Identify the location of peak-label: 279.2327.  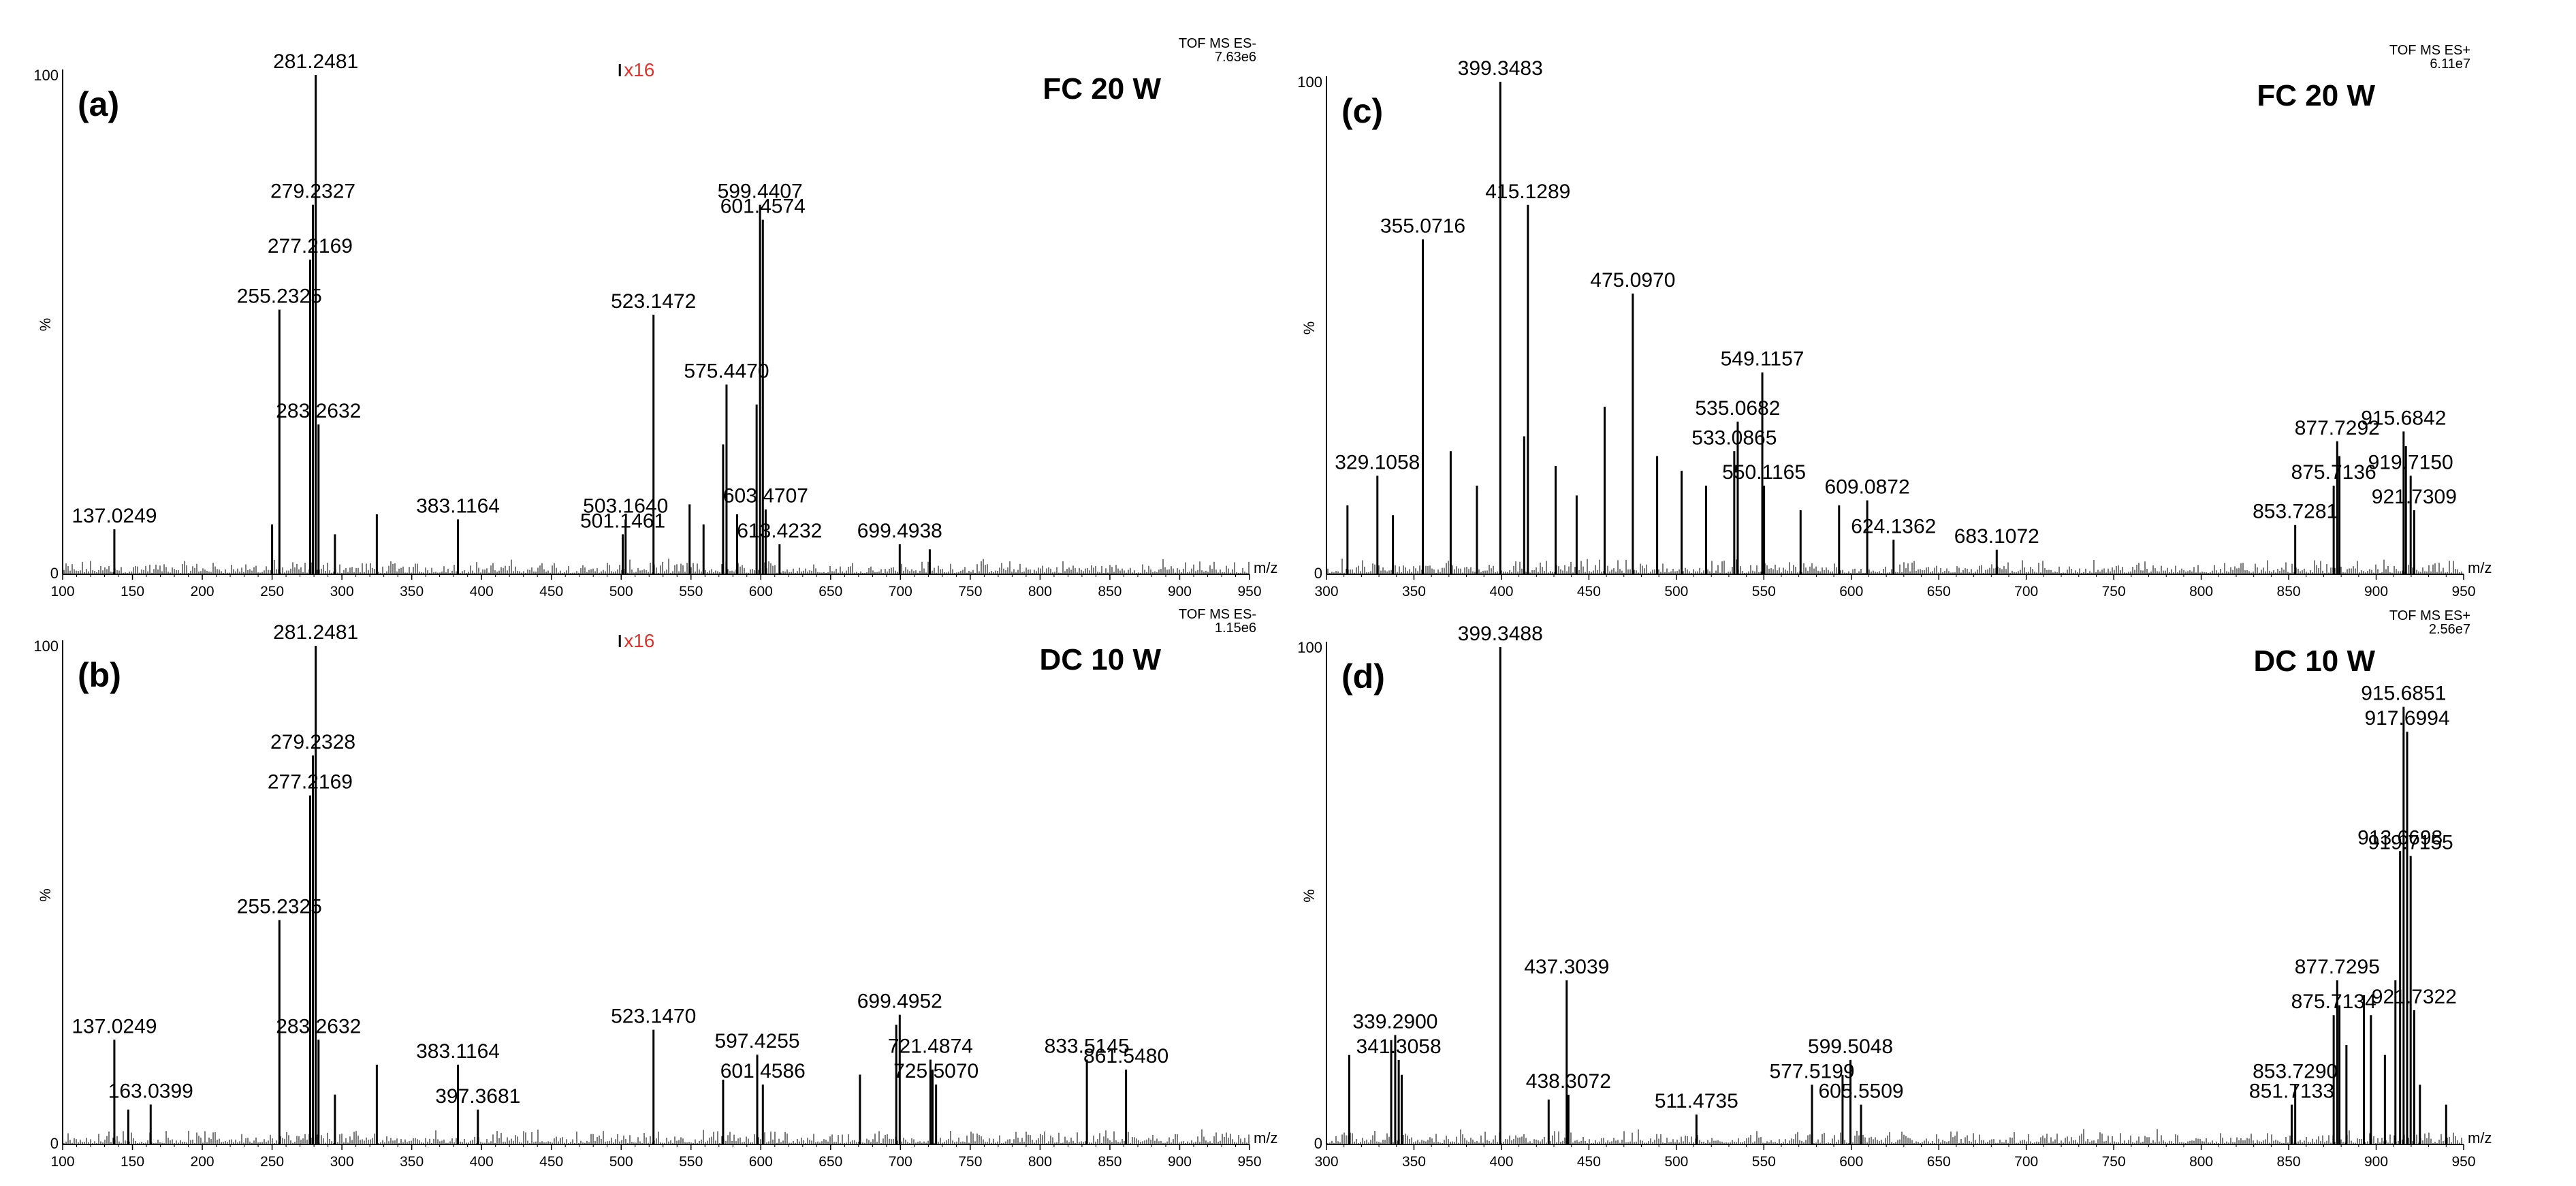
(312, 192).